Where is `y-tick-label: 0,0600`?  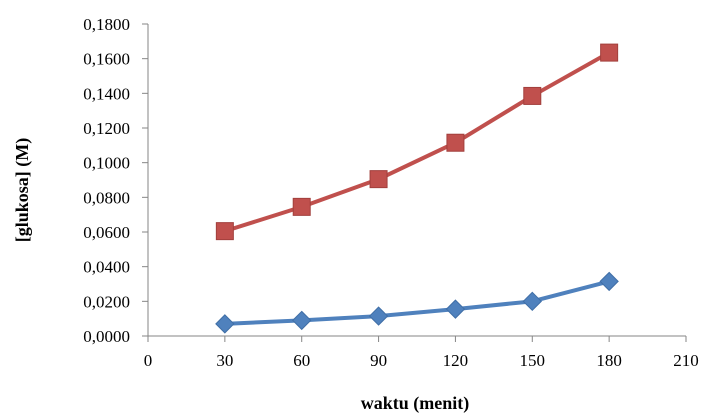 y-tick-label: 0,0600 is located at coordinates (106, 232).